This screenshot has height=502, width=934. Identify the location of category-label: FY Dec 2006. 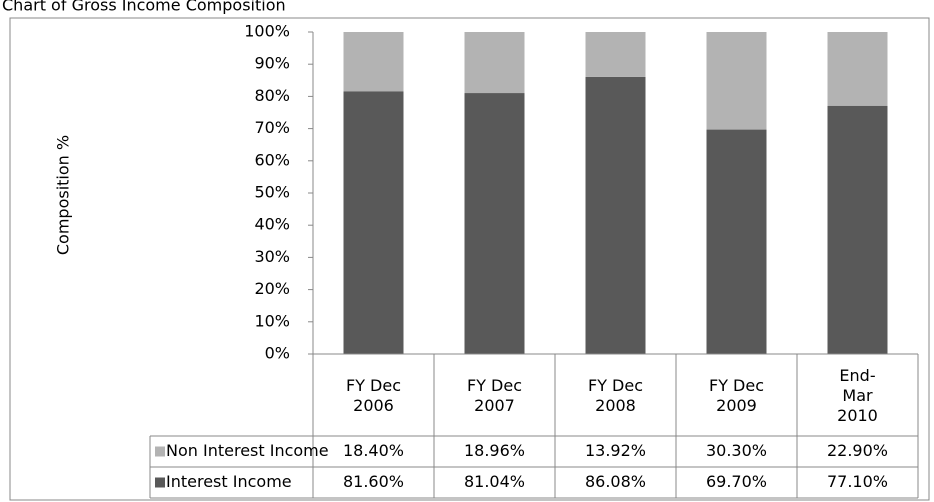
(373, 395).